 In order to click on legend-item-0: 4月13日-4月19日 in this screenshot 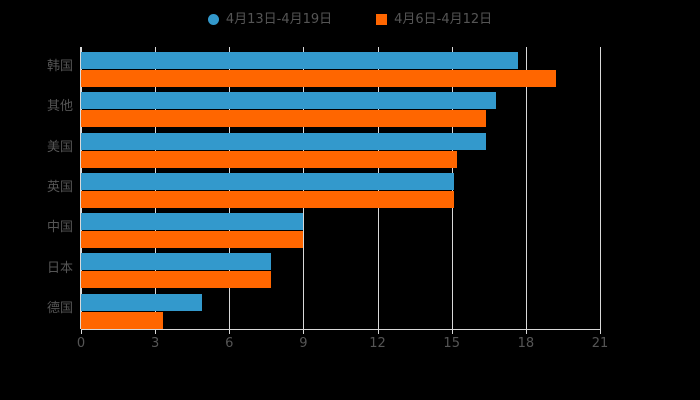, I will do `click(270, 19)`.